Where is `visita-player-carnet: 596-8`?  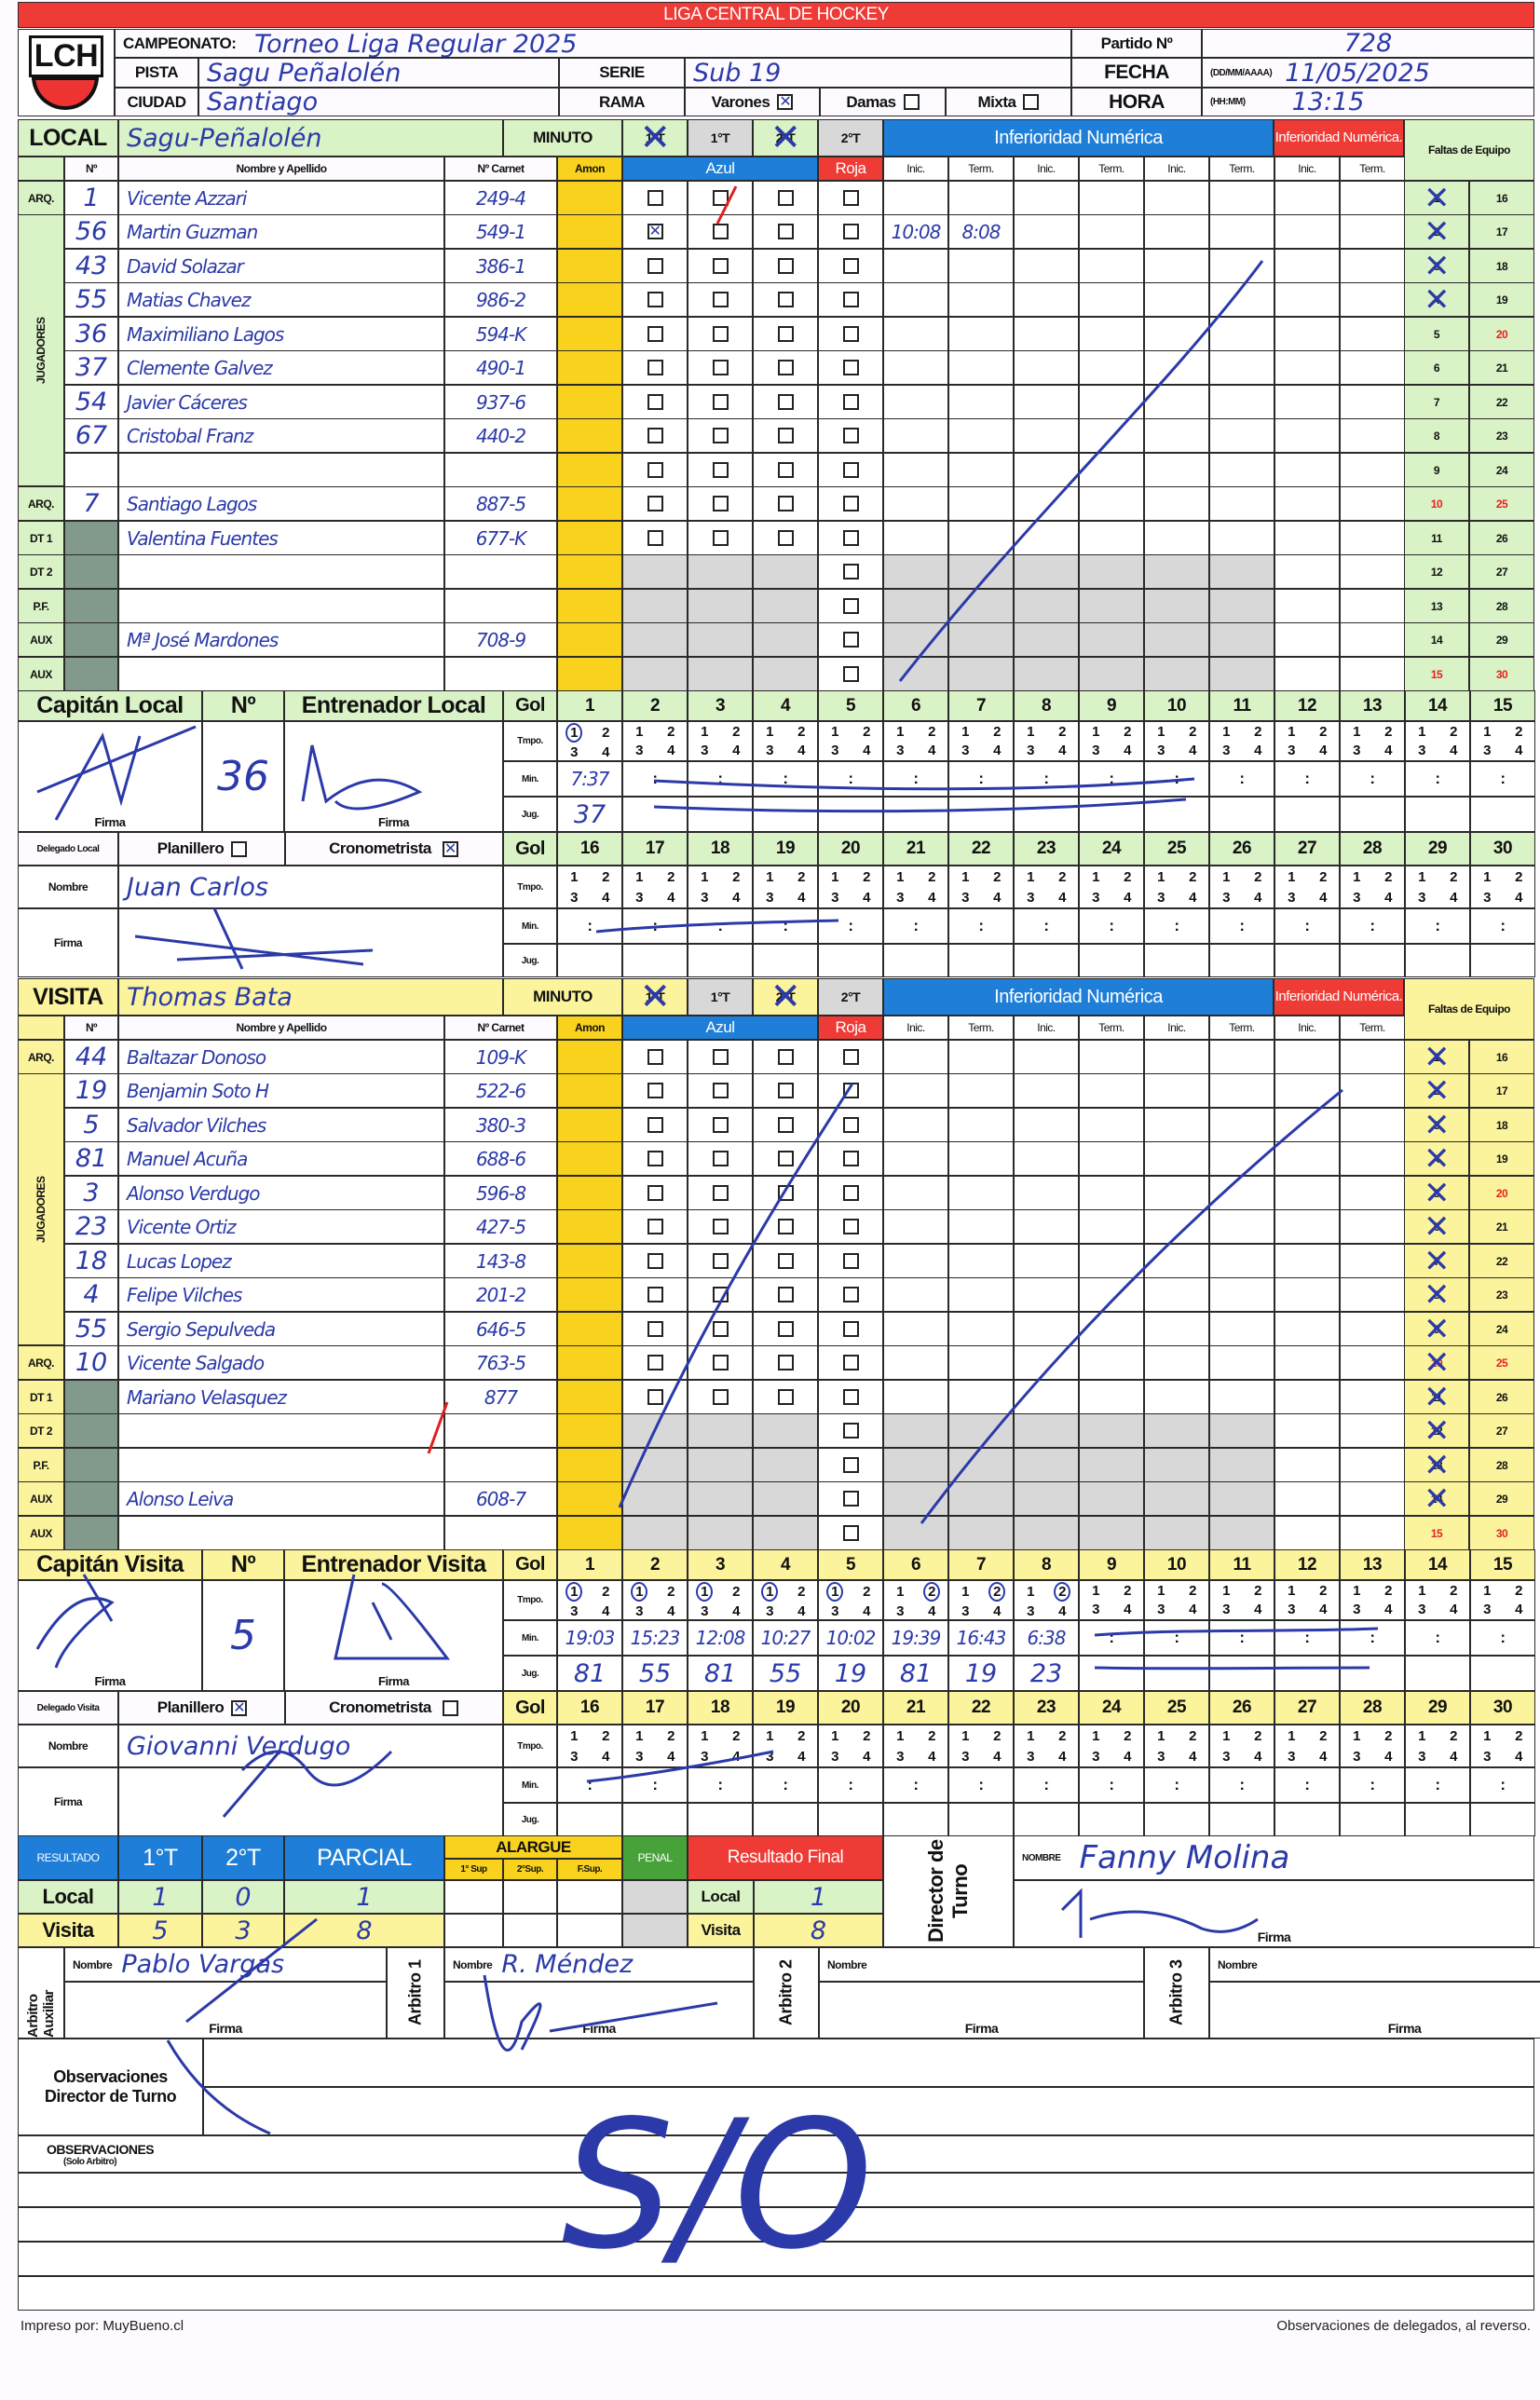
visita-player-carnet: 596-8 is located at coordinates (500, 1193).